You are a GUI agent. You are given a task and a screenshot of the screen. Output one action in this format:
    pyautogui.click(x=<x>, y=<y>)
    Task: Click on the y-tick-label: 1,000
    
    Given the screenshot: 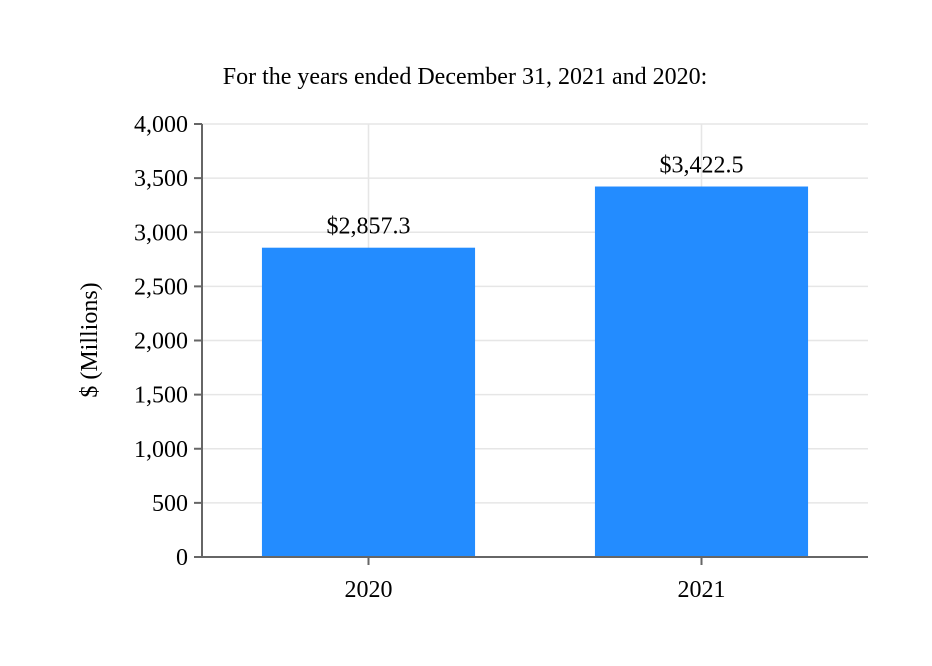 What is the action you would take?
    pyautogui.click(x=161, y=450)
    